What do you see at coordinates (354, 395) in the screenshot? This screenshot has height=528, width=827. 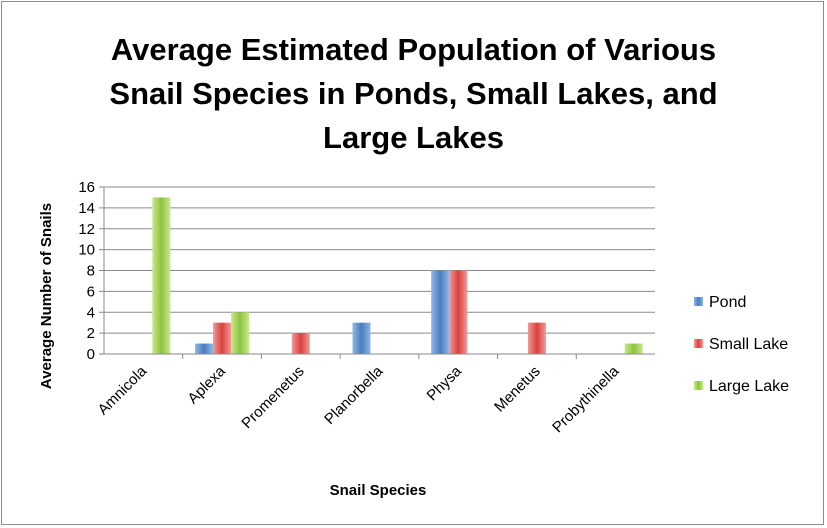 I see `x-tick-label: Planorbella` at bounding box center [354, 395].